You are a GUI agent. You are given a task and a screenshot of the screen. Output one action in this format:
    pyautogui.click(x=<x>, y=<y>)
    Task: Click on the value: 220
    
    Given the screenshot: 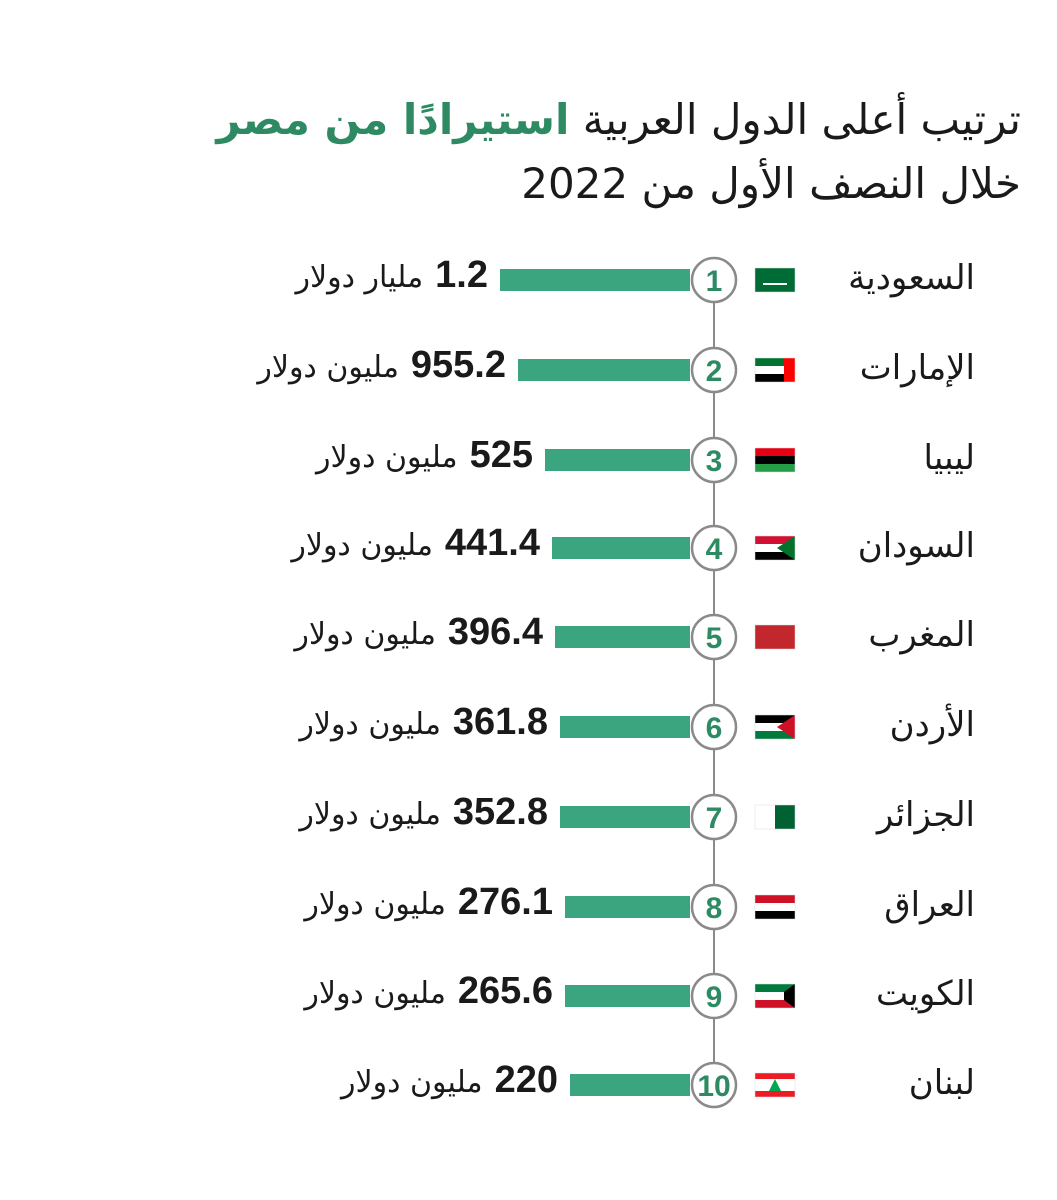 What is the action you would take?
    pyautogui.click(x=526, y=1080)
    